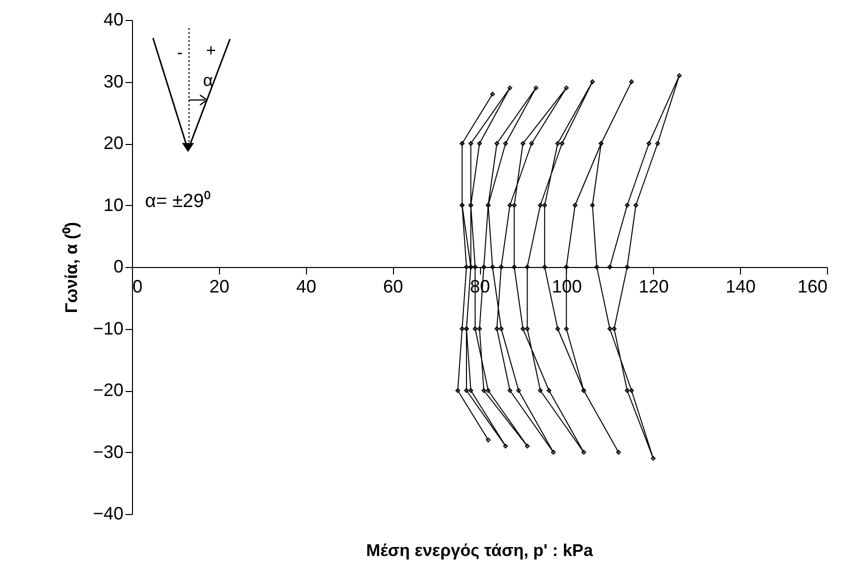  Describe the element at coordinates (113, 20) in the screenshot. I see `y-tick-label: 40` at that location.